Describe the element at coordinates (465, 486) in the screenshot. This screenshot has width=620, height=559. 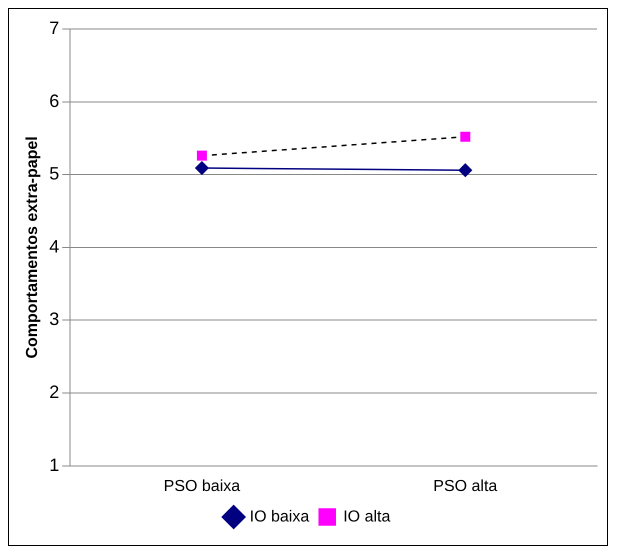
I see `x-tick-label: PSO alta` at that location.